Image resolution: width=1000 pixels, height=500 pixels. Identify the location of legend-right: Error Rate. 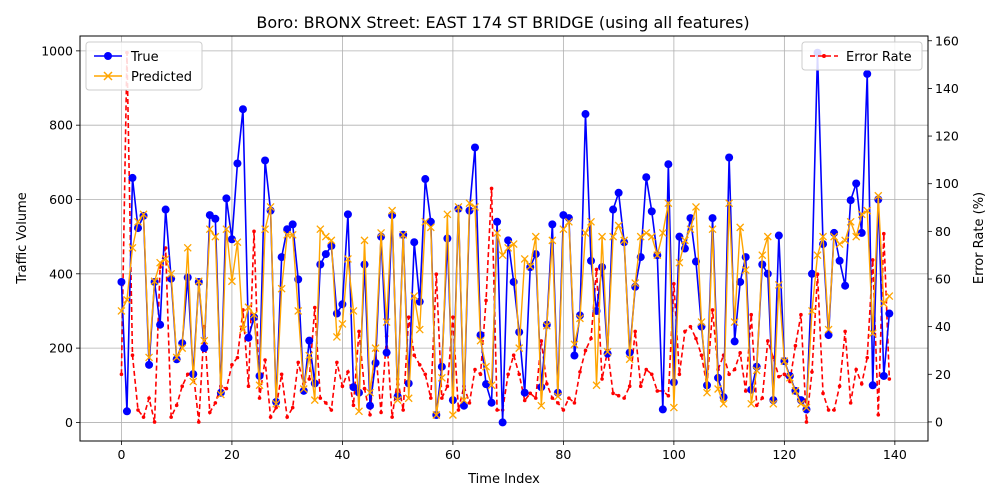
(862, 56).